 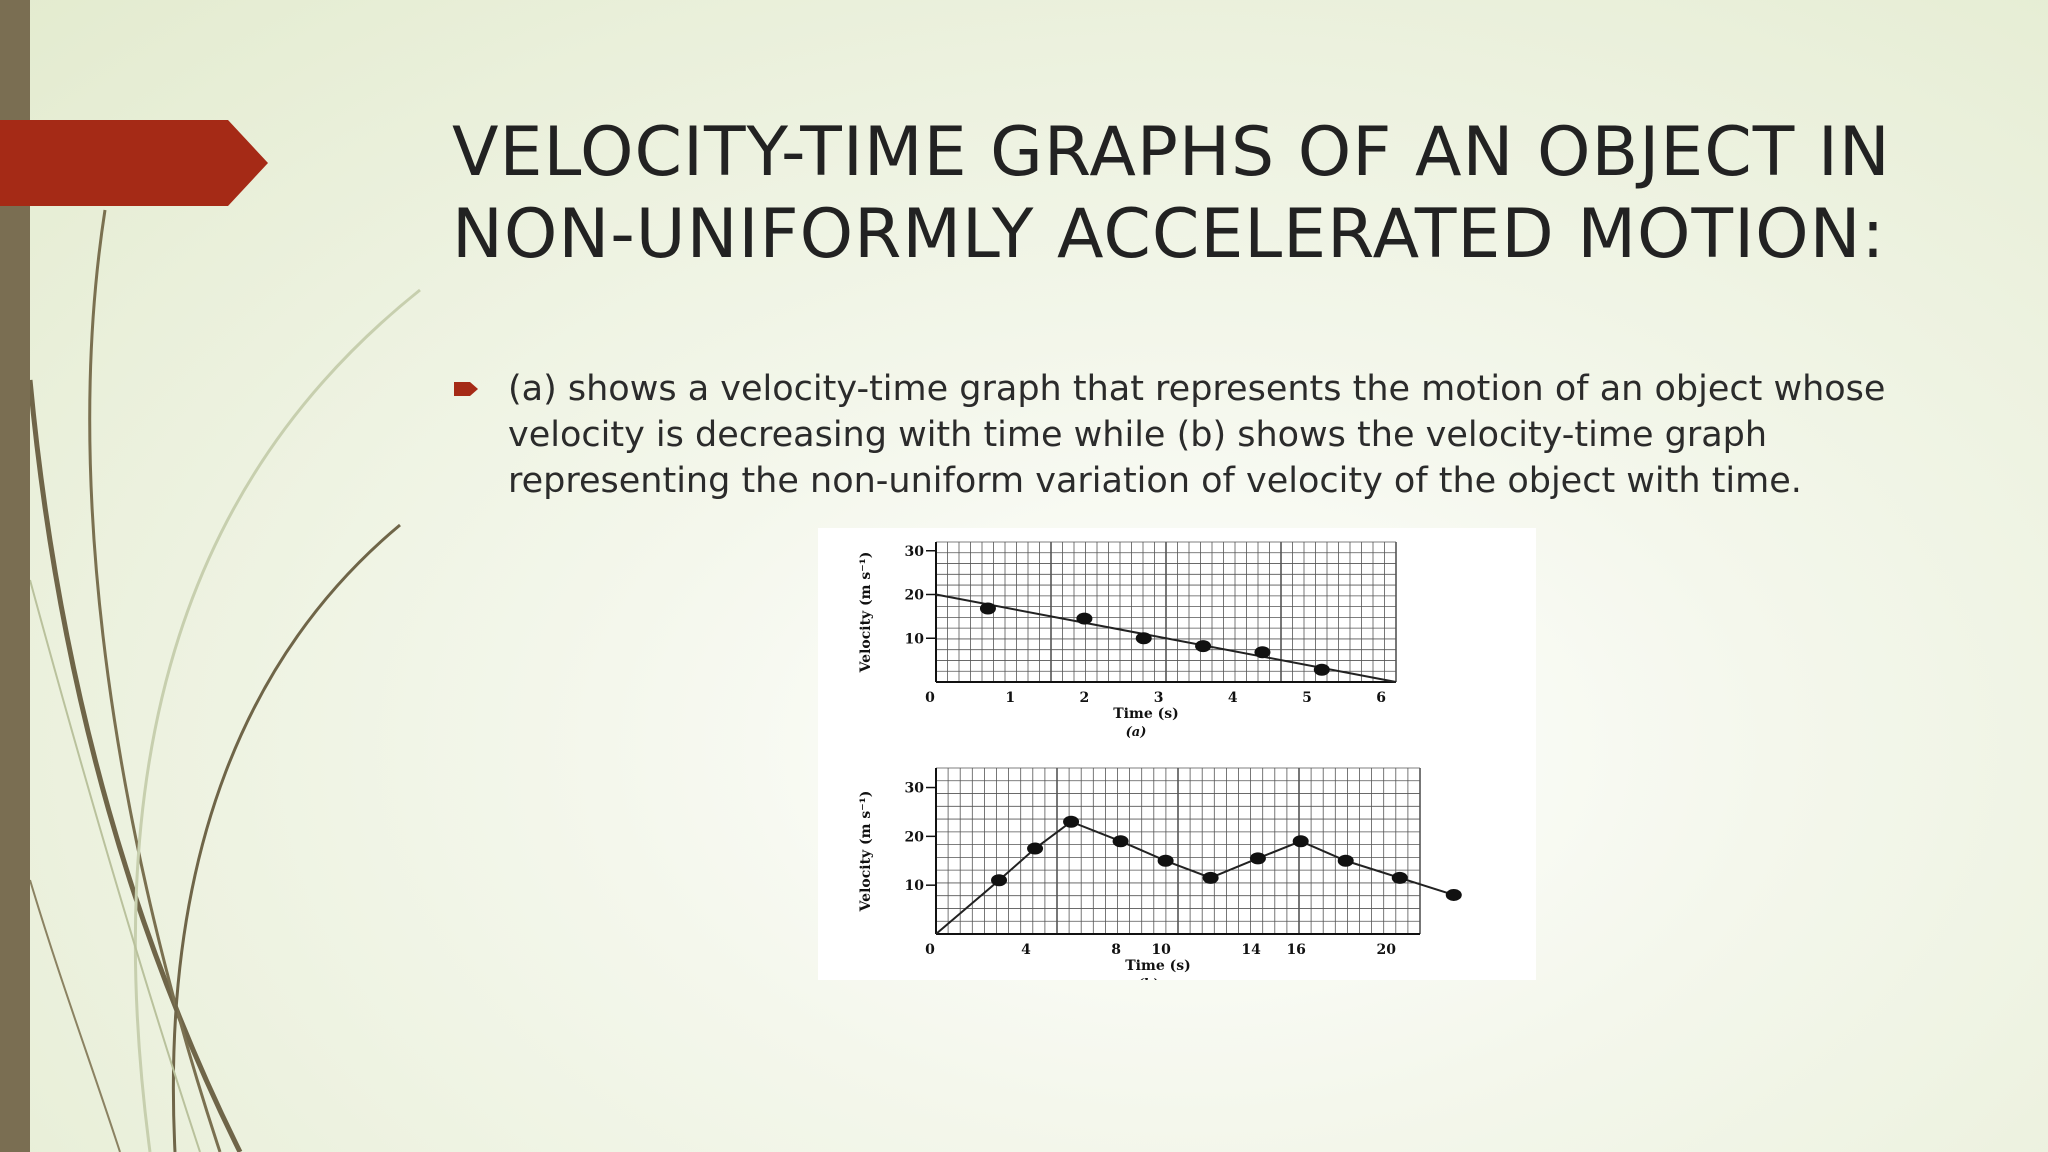 What do you see at coordinates (1085, 698) in the screenshot?
I see `x-tick-label: 2` at bounding box center [1085, 698].